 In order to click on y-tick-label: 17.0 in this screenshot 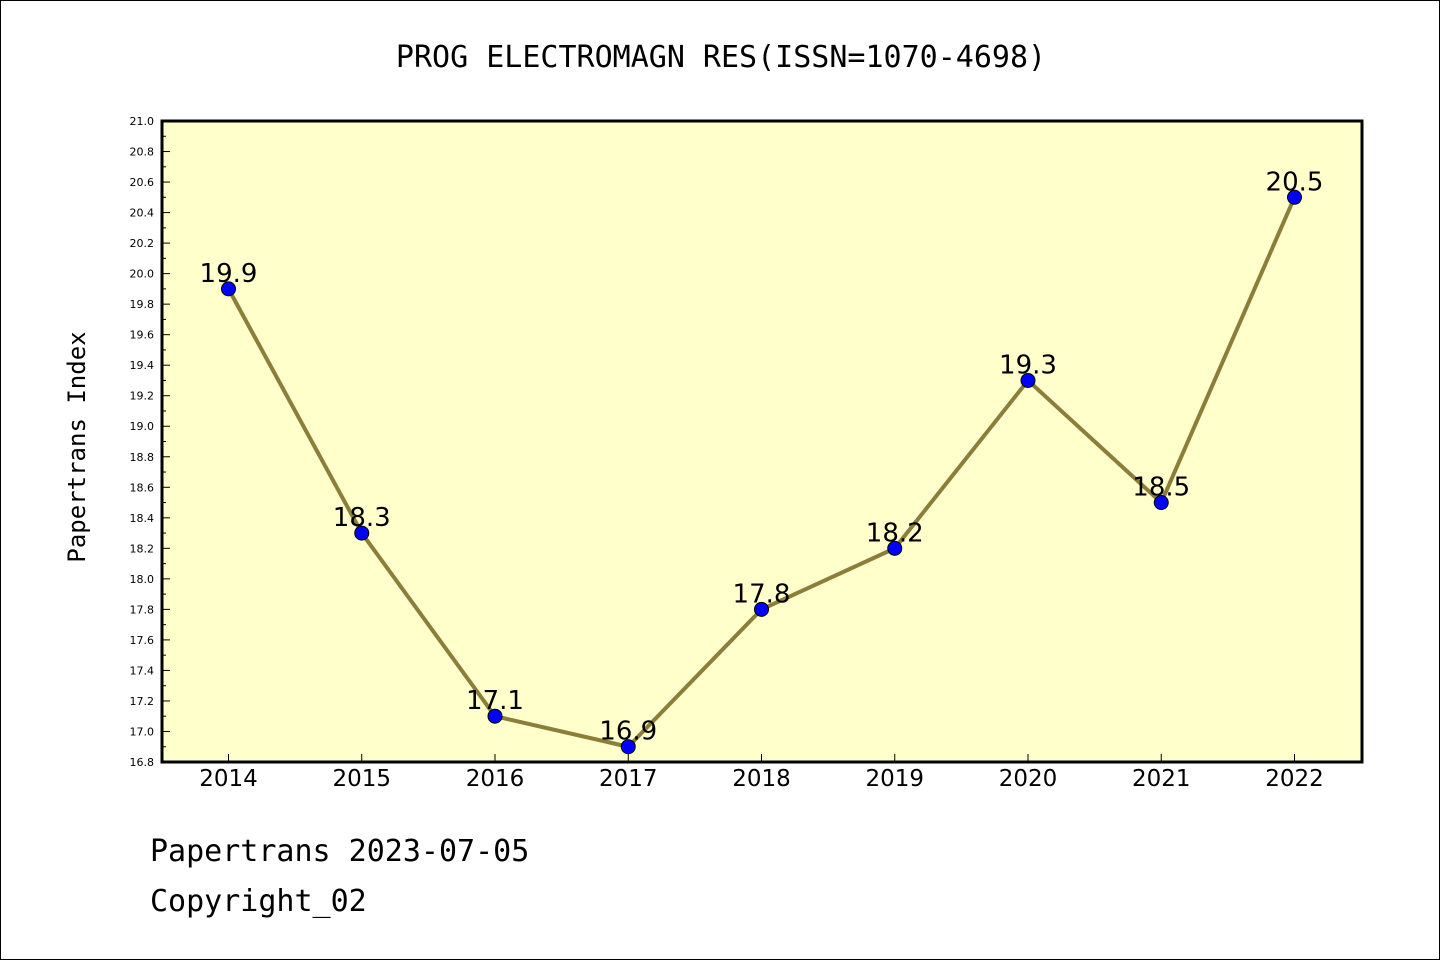, I will do `click(142, 731)`.